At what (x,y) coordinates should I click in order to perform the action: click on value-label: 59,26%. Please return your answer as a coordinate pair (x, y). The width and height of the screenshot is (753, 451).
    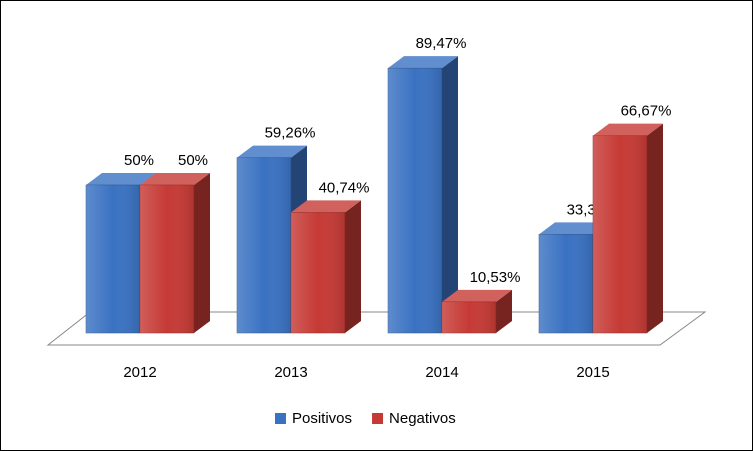
    Looking at the image, I should click on (290, 133).